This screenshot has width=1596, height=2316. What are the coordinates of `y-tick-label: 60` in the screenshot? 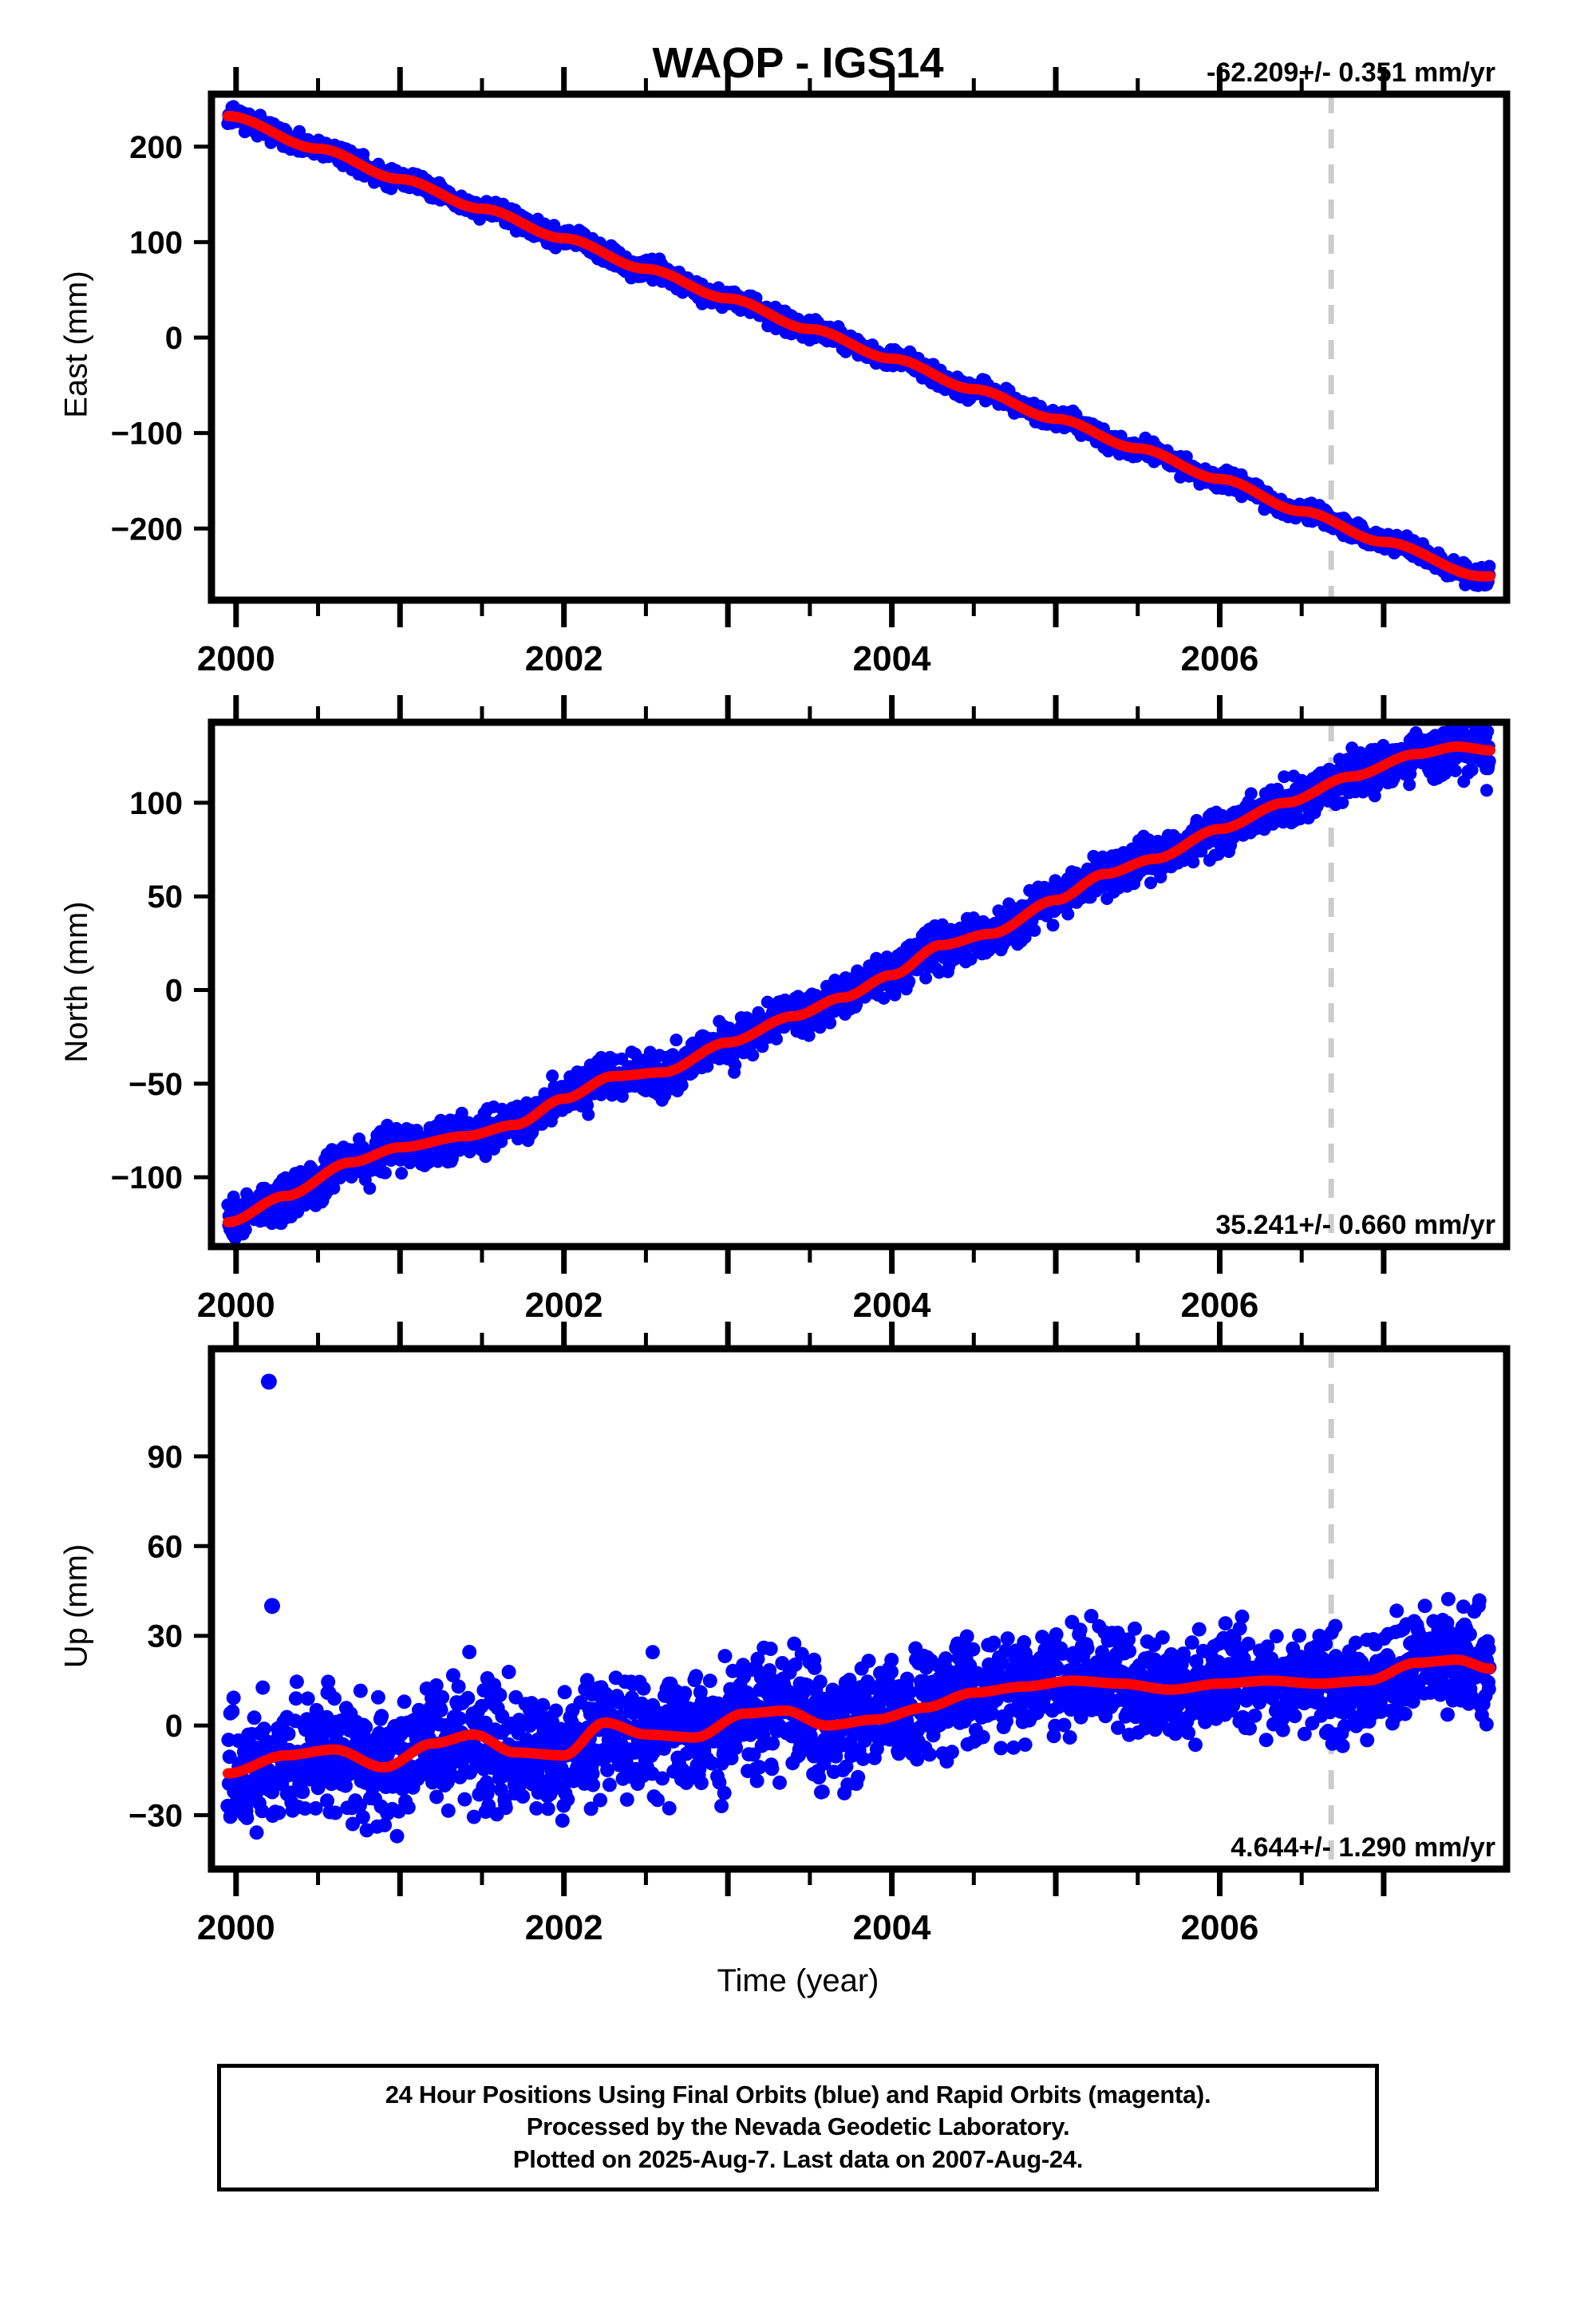 It's located at (166, 1546).